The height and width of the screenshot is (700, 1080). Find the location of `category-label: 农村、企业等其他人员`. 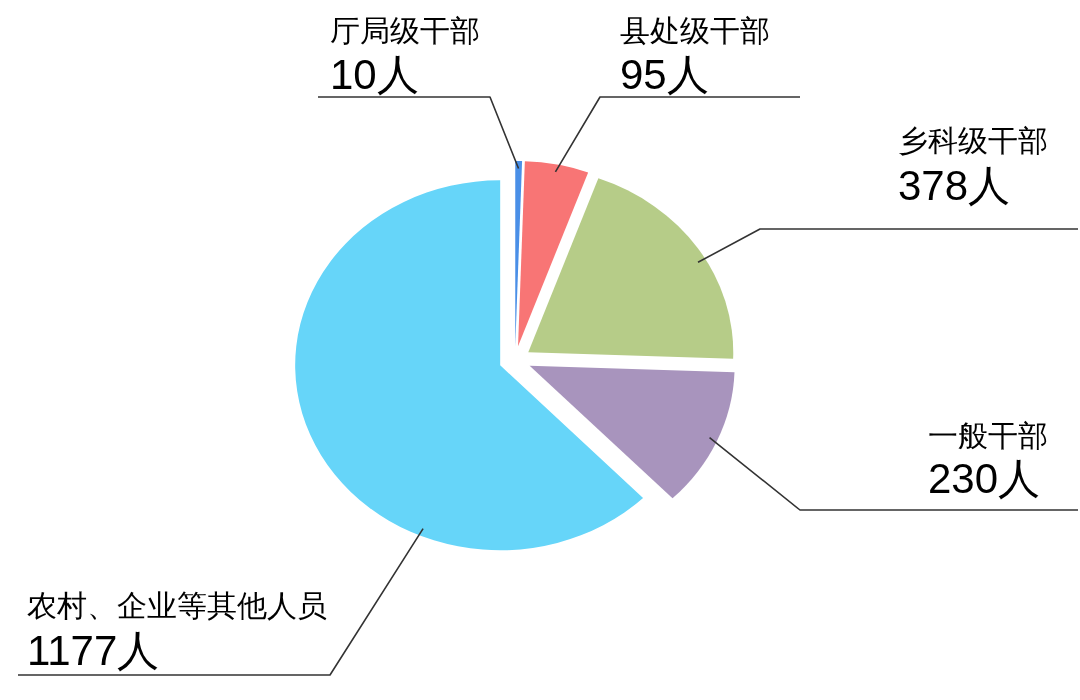

category-label: 农村、企业等其他人员 is located at coordinates (177, 605).